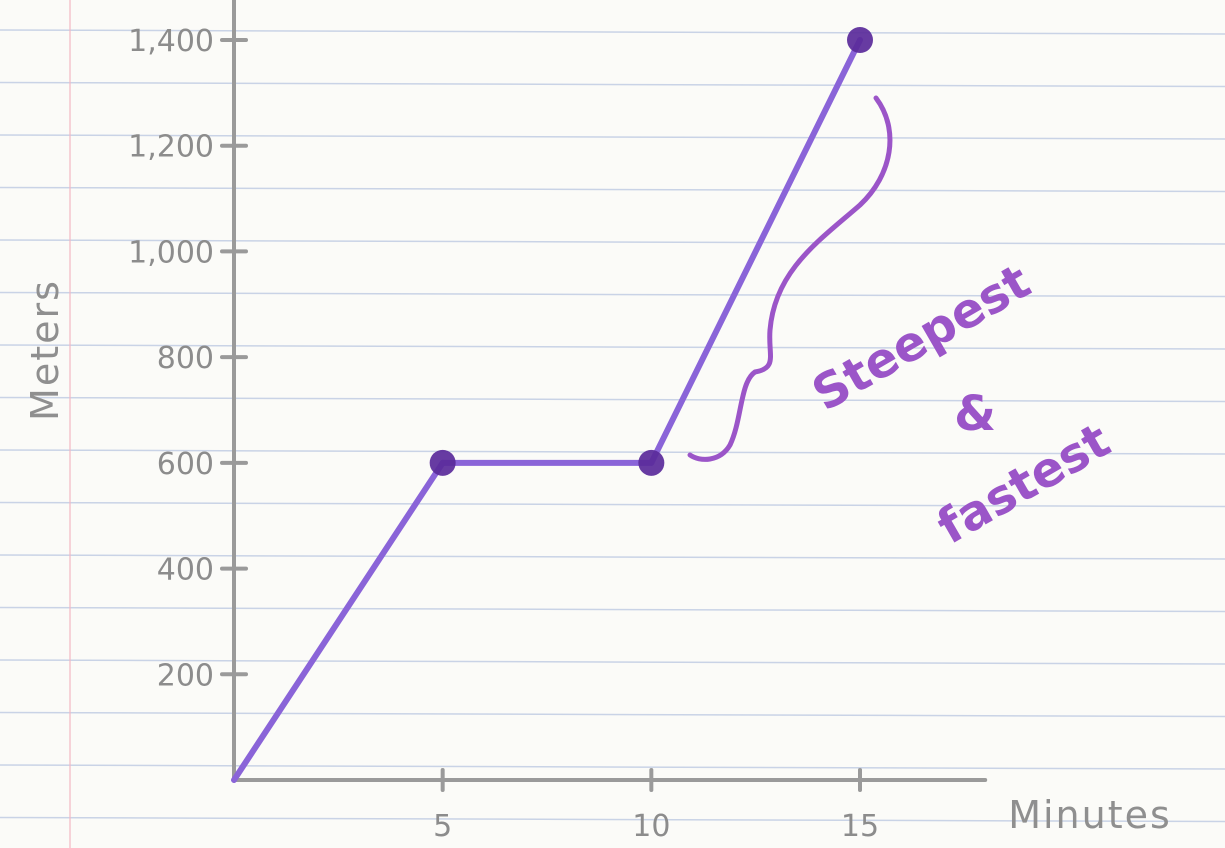 The height and width of the screenshot is (848, 1225). What do you see at coordinates (651, 826) in the screenshot?
I see `x-tick-label: 10` at bounding box center [651, 826].